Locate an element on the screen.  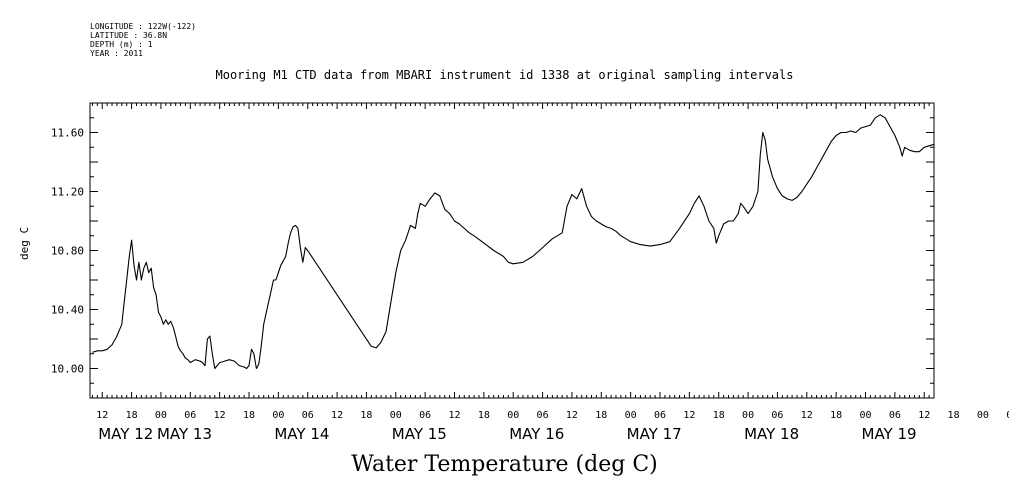
latitude-text: LATITUDE : 36.8N is located at coordinates (129, 35).